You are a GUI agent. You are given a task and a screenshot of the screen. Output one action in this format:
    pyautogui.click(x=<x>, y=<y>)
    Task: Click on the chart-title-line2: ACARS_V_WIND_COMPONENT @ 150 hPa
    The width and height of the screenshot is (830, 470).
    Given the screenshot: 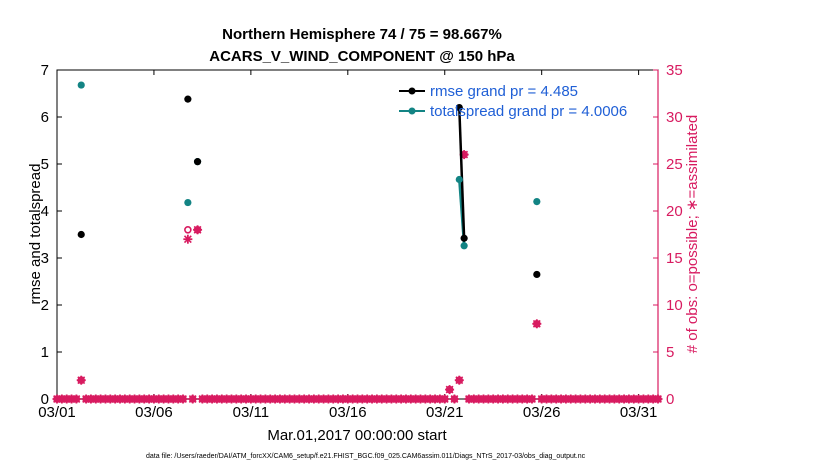 What is the action you would take?
    pyautogui.click(x=362, y=56)
    